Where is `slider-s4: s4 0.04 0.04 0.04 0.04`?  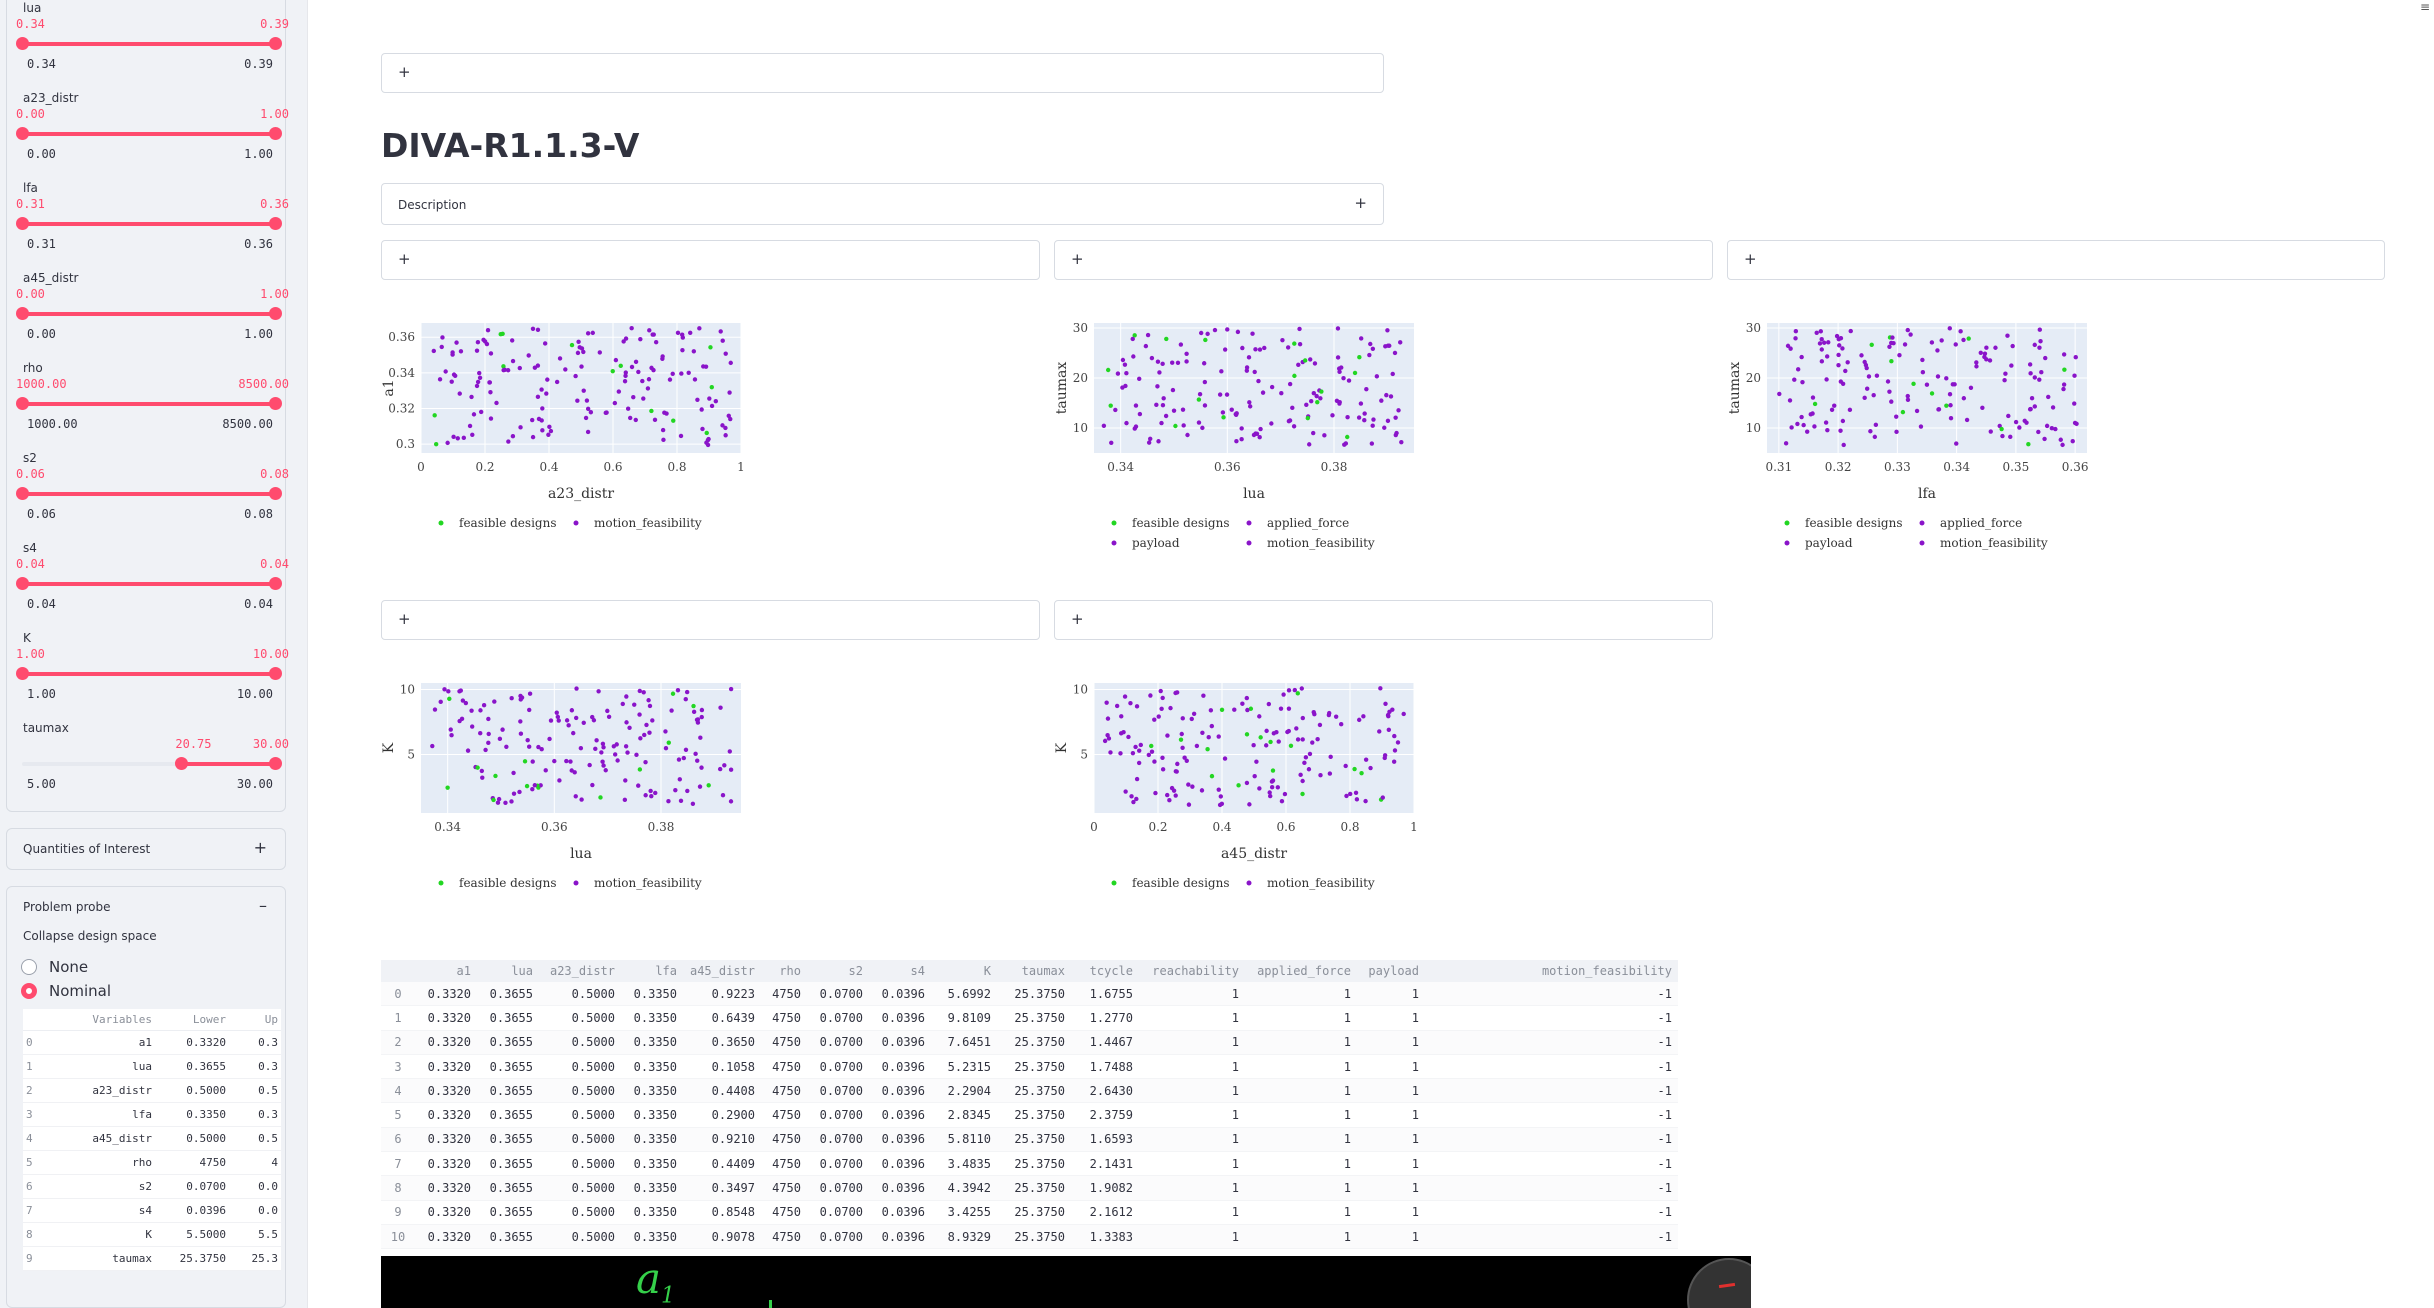
slider-s4: s4 0.04 0.04 0.04 0.04 is located at coordinates (148, 586).